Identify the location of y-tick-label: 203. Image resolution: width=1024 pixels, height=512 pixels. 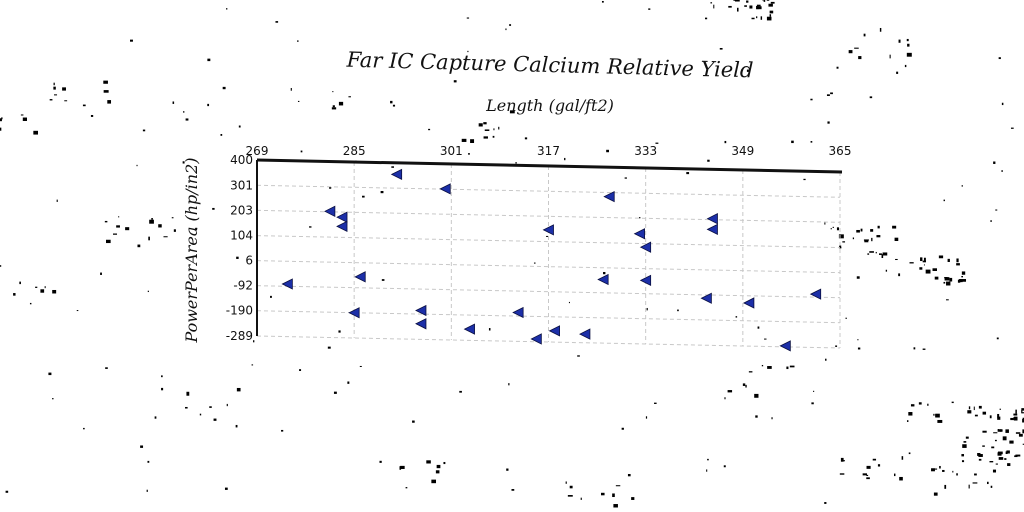
(241, 210).